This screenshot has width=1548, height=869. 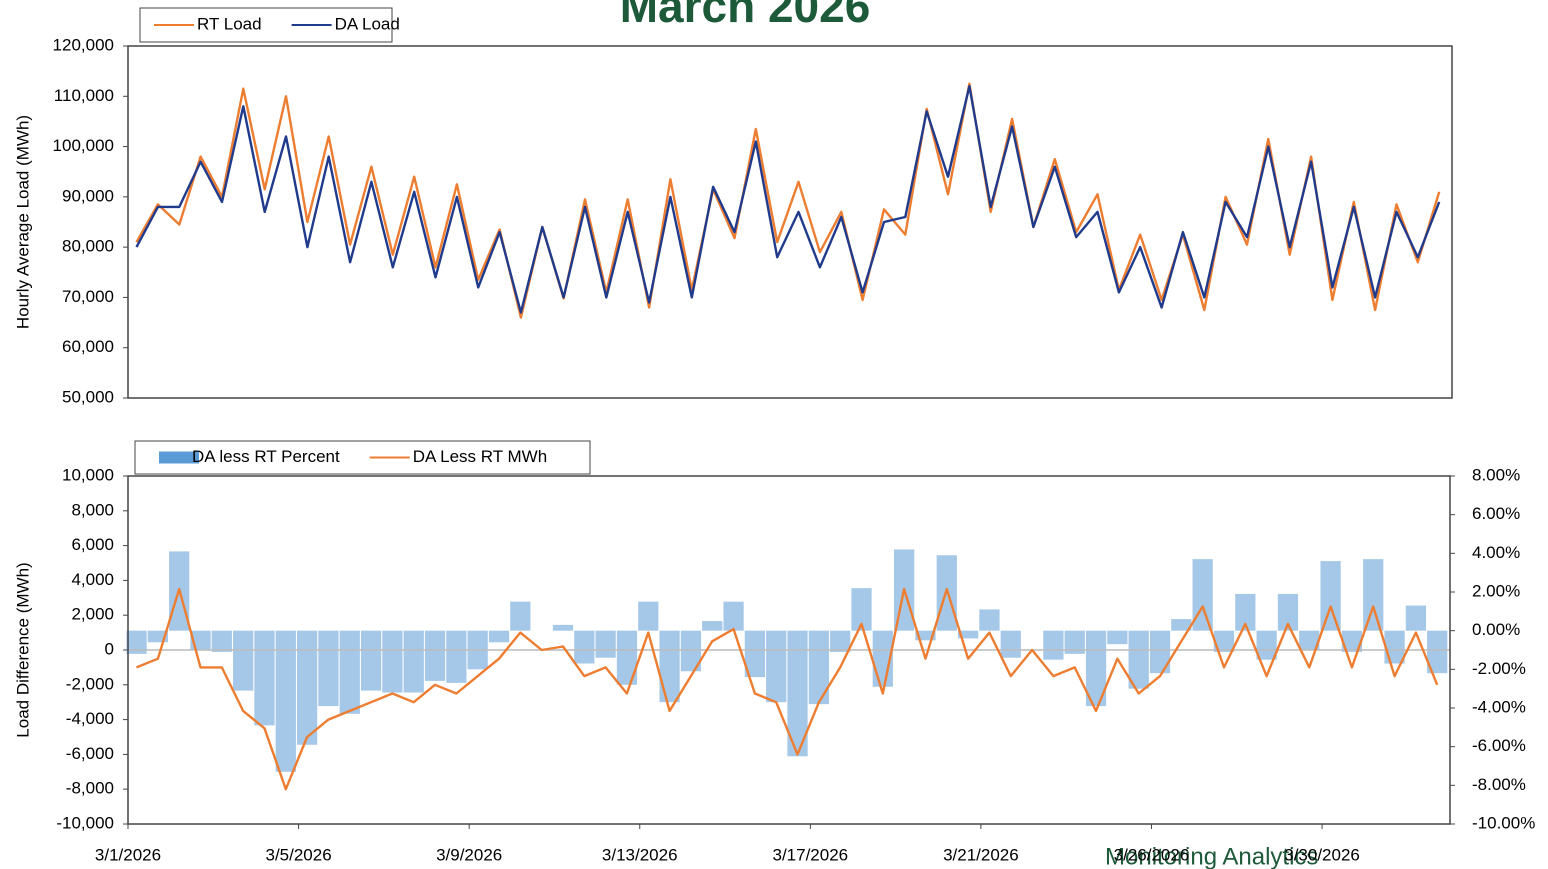 I want to click on y-tick-label: 0, so click(x=109, y=648).